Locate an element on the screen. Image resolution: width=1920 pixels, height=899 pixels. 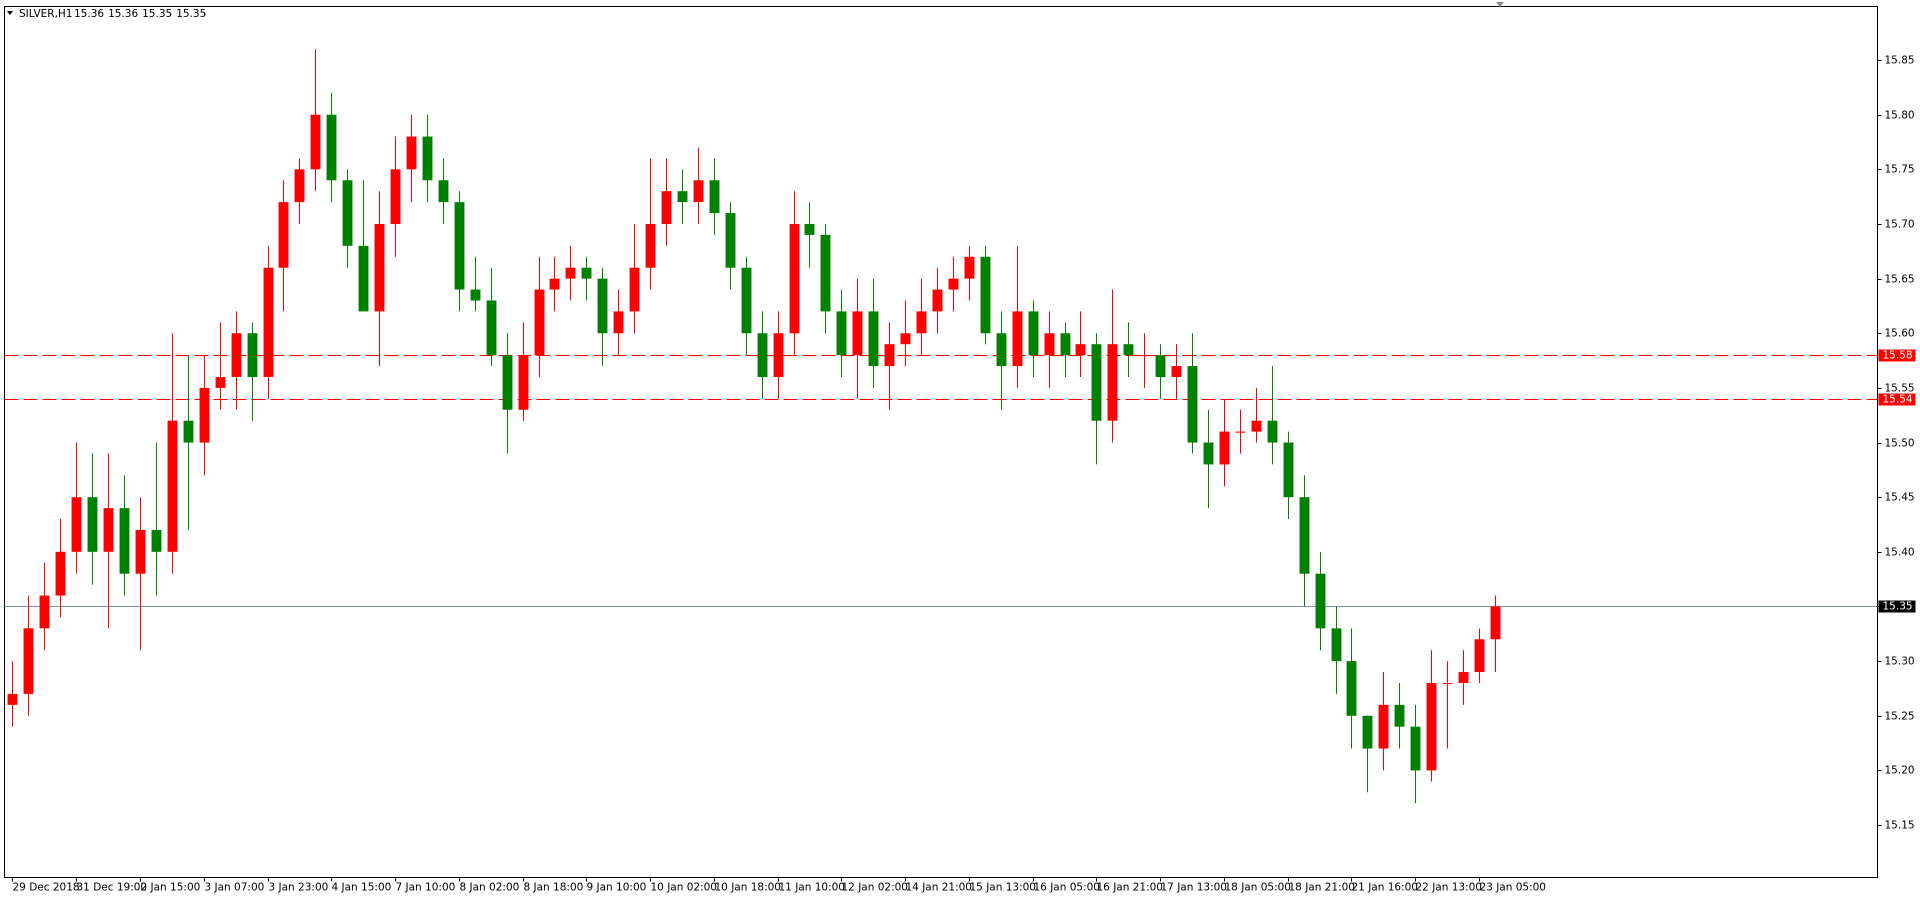
x-tick-label: 9 Jan 10:00 is located at coordinates (617, 888).